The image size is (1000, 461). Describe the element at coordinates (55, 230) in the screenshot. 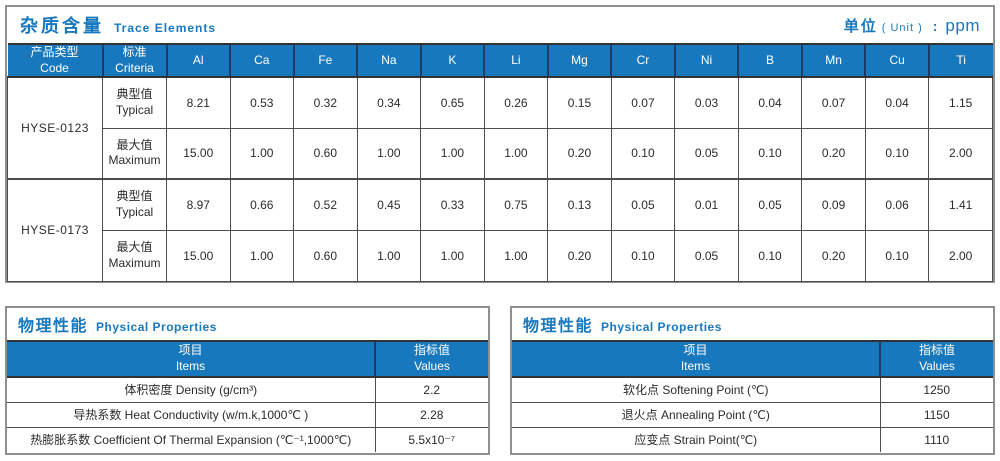

I see `product-code-hyse-0173: HYSE-0173` at that location.